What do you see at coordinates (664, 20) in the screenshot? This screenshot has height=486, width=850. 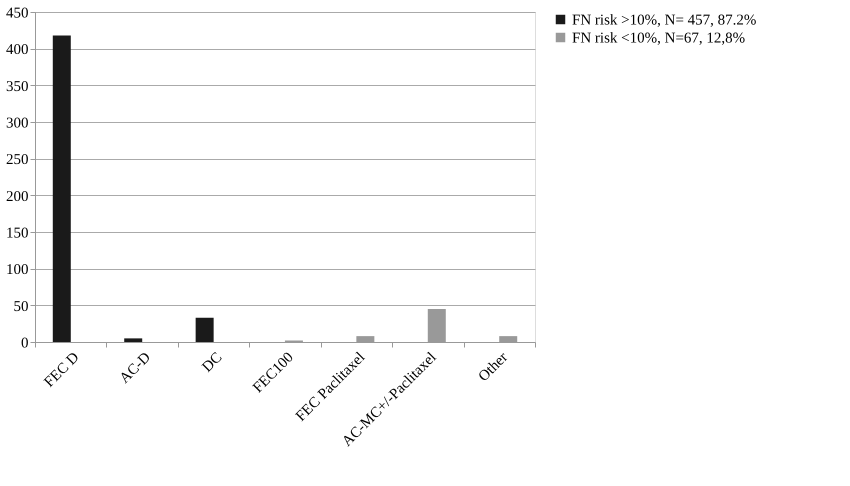 I see `legend-label: FN risk >10%, N= 457, 87.2%` at bounding box center [664, 20].